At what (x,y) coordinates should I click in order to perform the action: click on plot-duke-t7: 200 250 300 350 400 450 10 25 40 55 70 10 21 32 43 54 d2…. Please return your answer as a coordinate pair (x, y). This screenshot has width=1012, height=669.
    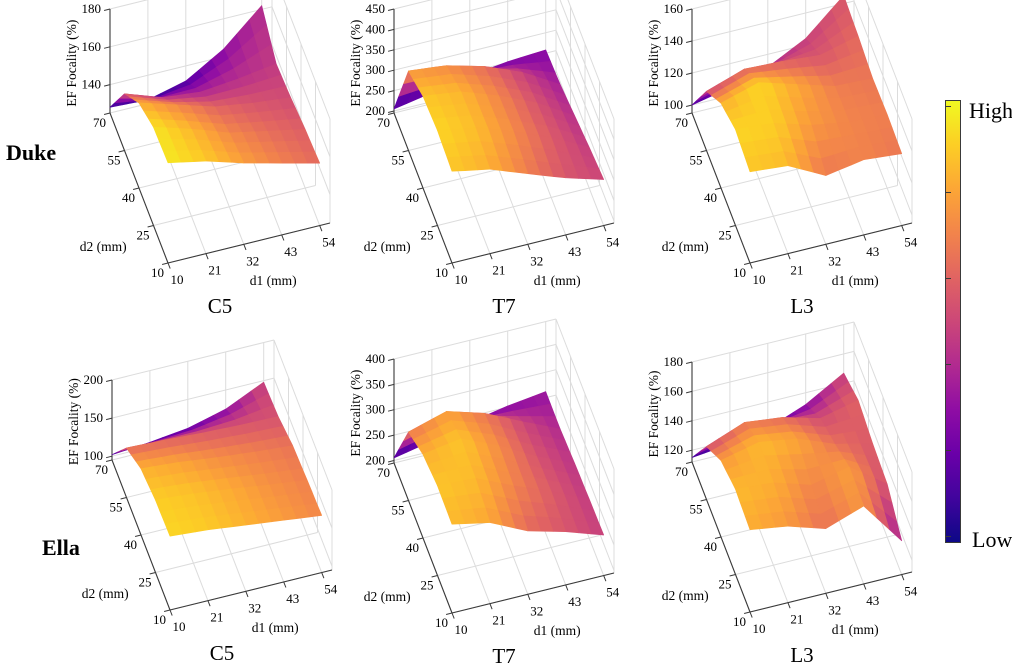
    Looking at the image, I should click on (484, 159).